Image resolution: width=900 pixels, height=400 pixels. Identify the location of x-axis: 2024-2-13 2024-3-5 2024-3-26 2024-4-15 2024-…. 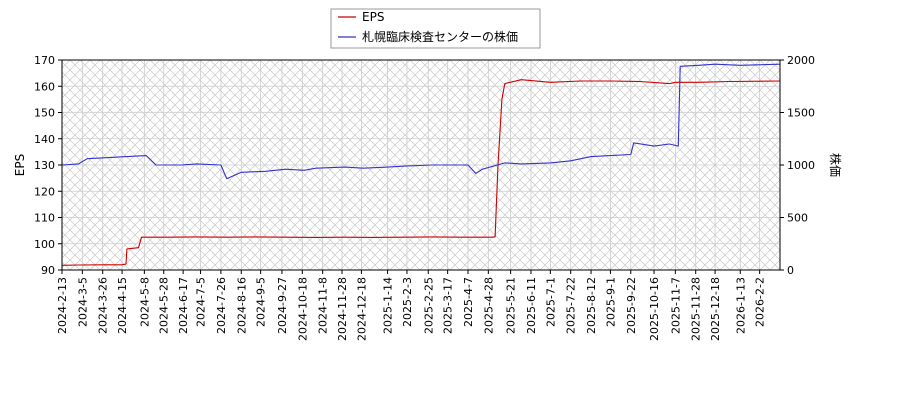
(411, 305).